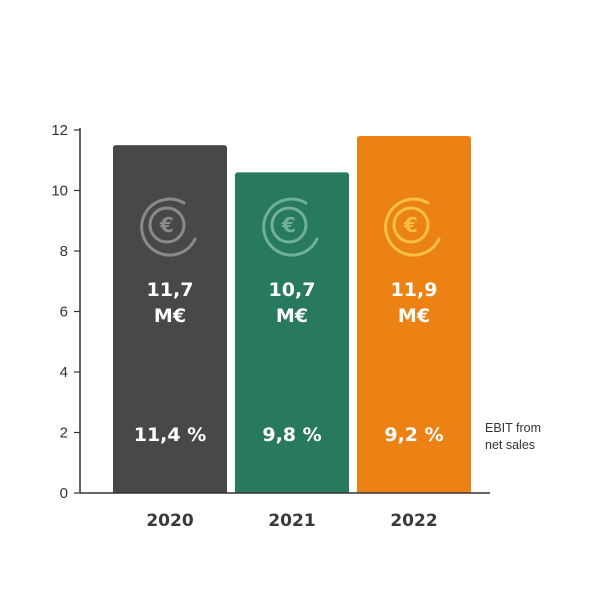 The height and width of the screenshot is (600, 600). Describe the element at coordinates (64, 251) in the screenshot. I see `y-tick-label: 8` at that location.